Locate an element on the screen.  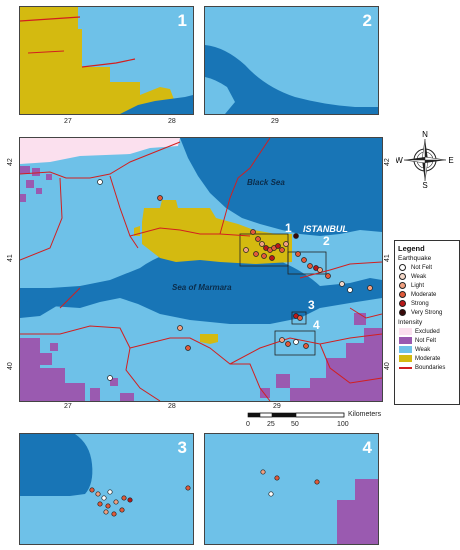
legend-item-boundaries: Boundaries is located at coordinates (429, 367).